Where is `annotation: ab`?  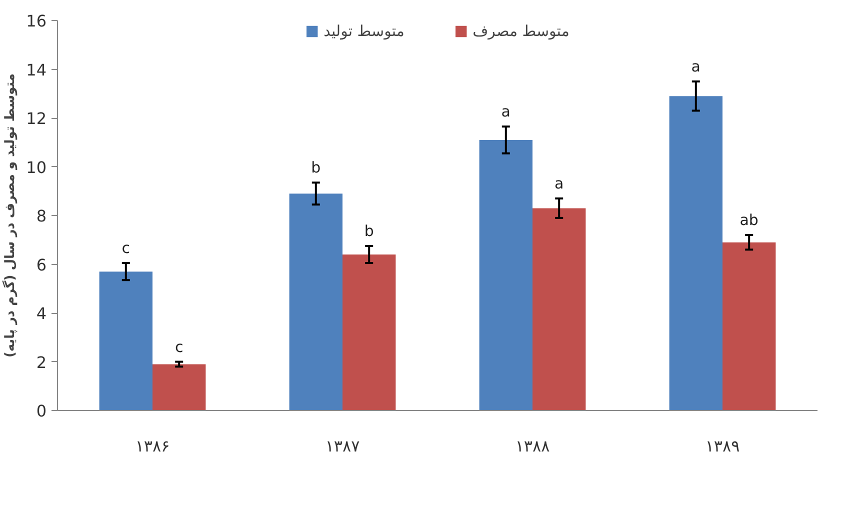
annotation: ab is located at coordinates (749, 220).